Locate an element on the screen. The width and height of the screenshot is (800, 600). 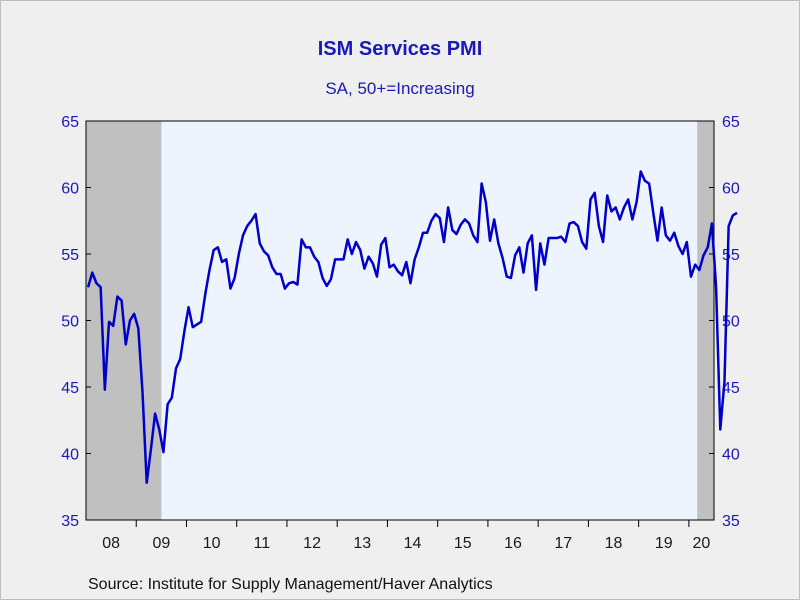
y-tick-label-right: 65 is located at coordinates (731, 122).